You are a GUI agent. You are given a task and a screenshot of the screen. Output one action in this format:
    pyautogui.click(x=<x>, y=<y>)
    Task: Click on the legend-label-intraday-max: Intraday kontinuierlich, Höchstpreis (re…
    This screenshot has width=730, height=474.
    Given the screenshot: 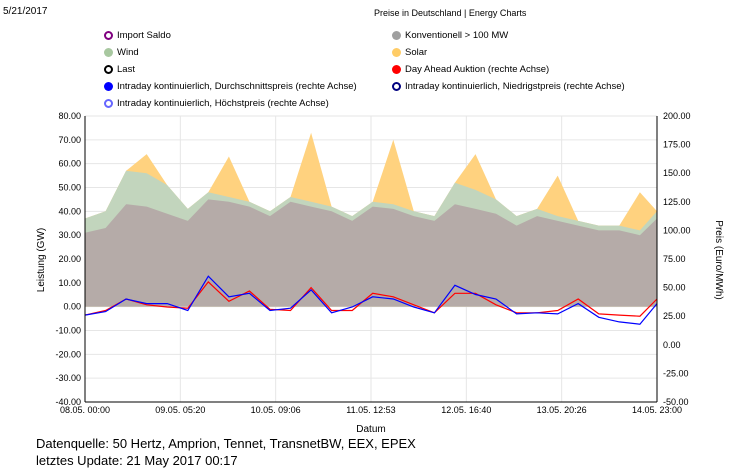 What is the action you would take?
    pyautogui.click(x=223, y=103)
    